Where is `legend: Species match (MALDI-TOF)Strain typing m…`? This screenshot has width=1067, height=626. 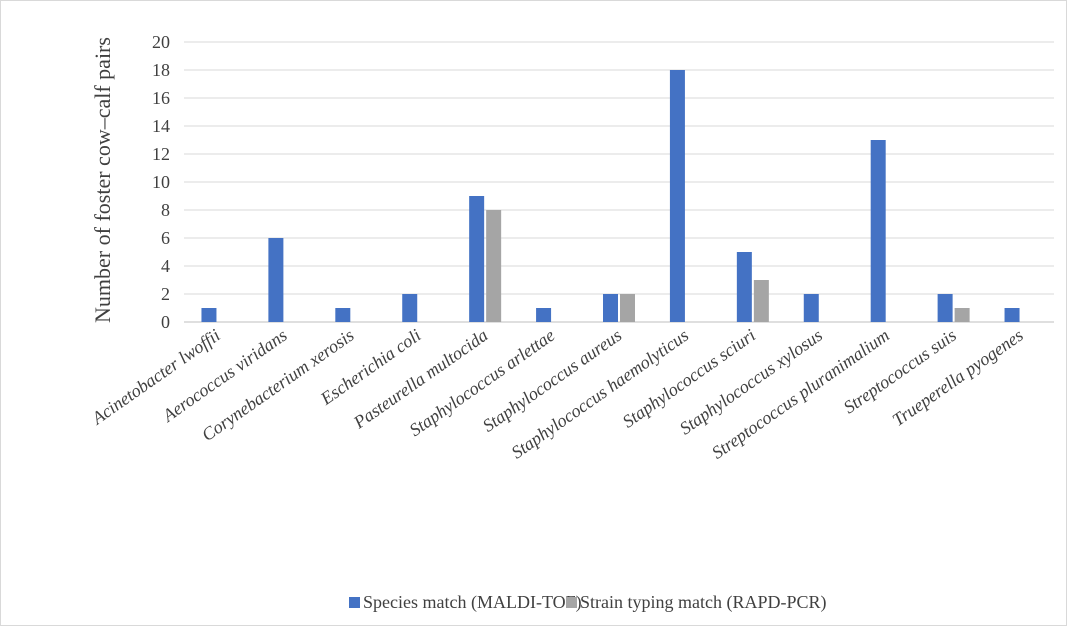 legend: Species match (MALDI-TOF)Strain typing m… is located at coordinates (588, 602).